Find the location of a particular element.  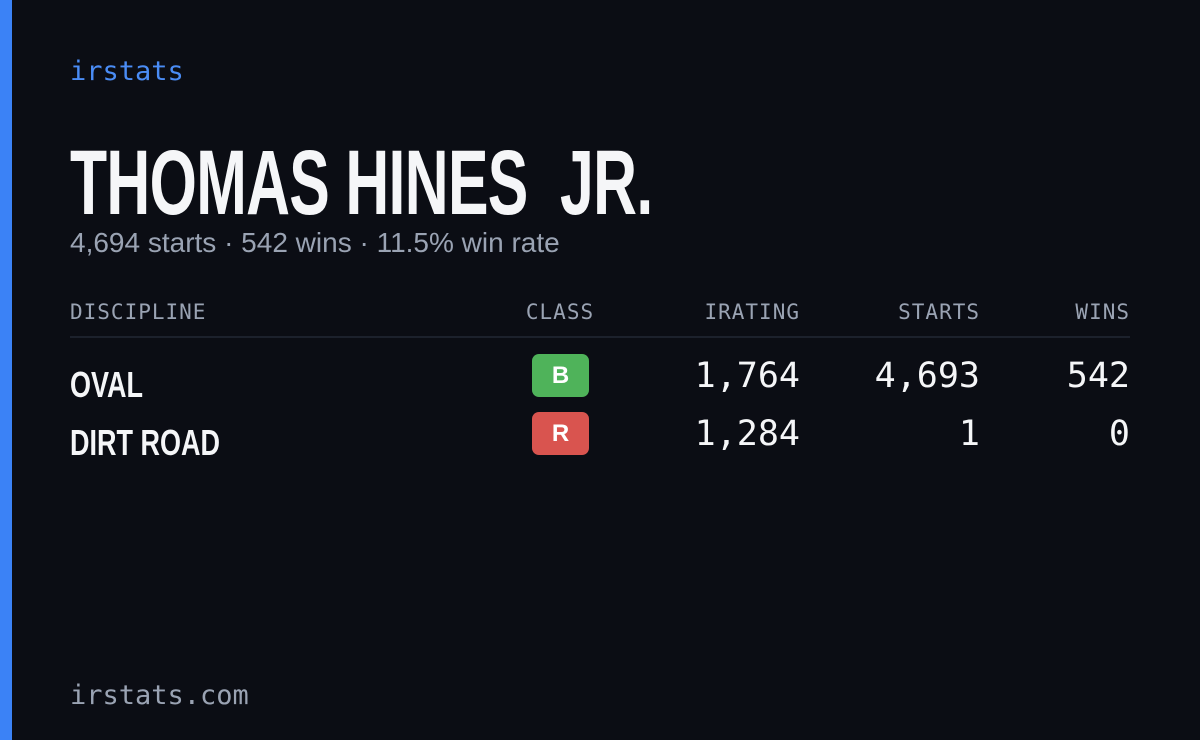

stat-starts: 4,693 is located at coordinates (927, 376).